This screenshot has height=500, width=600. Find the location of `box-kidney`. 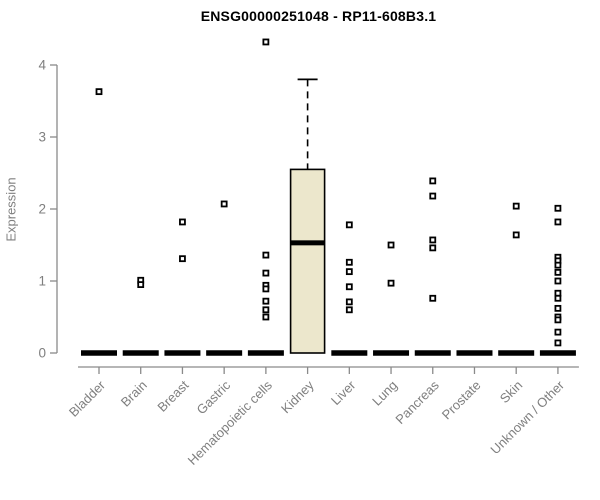

box-kidney is located at coordinates (307, 261).